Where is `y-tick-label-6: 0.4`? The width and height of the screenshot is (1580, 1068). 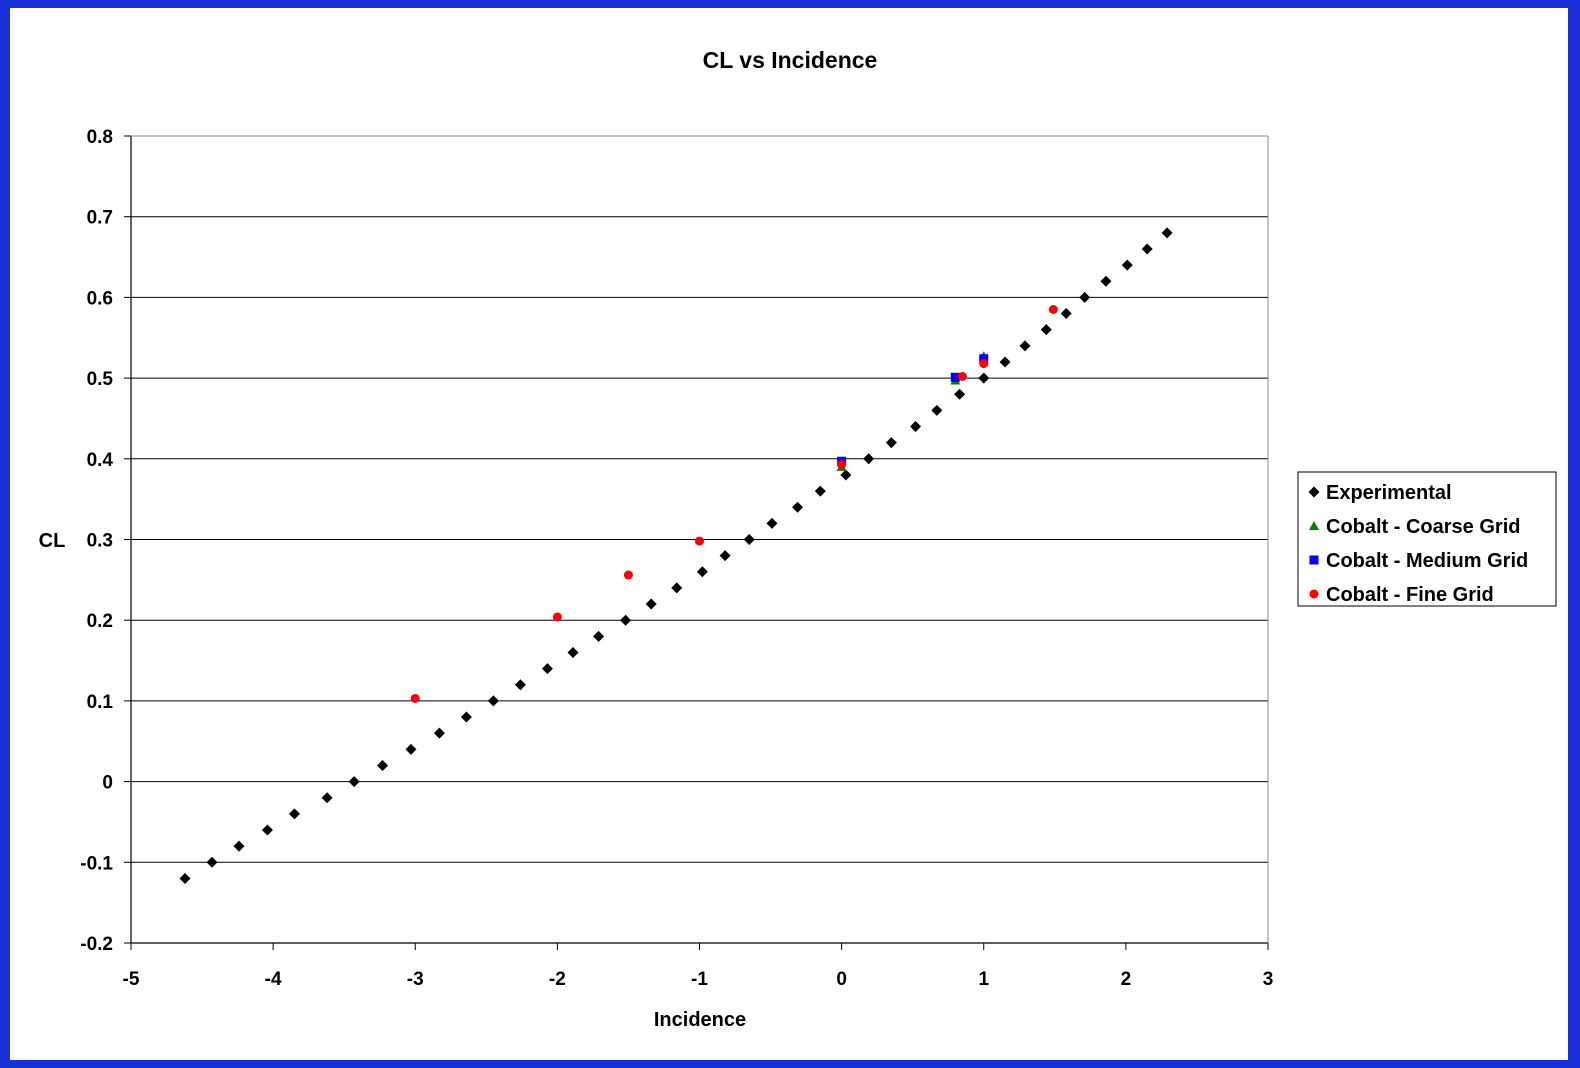 y-tick-label-6: 0.4 is located at coordinates (100, 460).